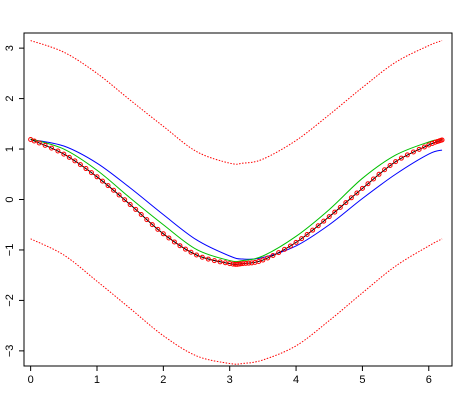 Image resolution: width=464 pixels, height=415 pixels. What do you see at coordinates (10, 199) in the screenshot?
I see `y-tick-label: 0` at bounding box center [10, 199].